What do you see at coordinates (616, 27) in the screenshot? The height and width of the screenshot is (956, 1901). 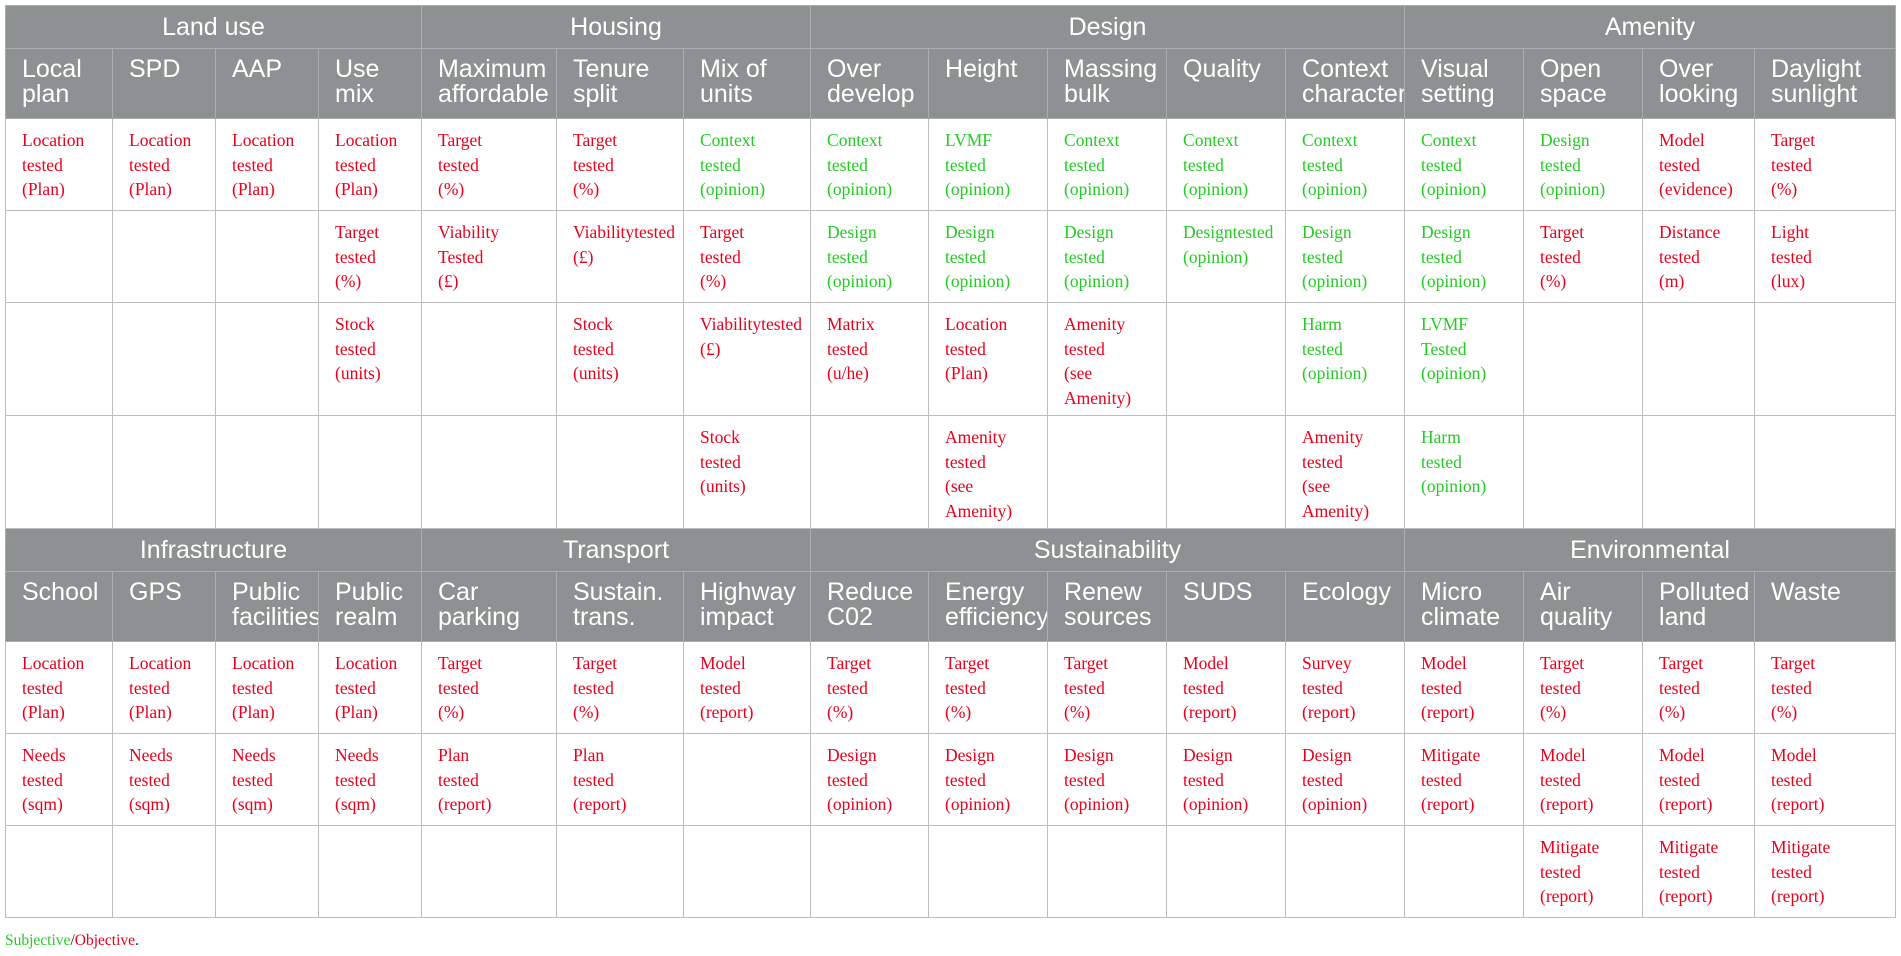 I see `group-header-cell: Housing` at bounding box center [616, 27].